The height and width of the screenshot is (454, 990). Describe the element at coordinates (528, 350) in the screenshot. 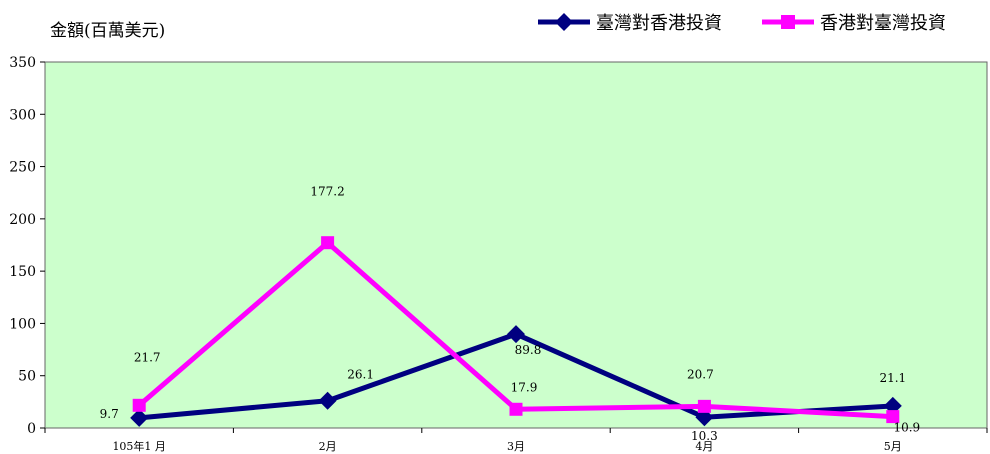

I see `data-label: 89.8` at that location.